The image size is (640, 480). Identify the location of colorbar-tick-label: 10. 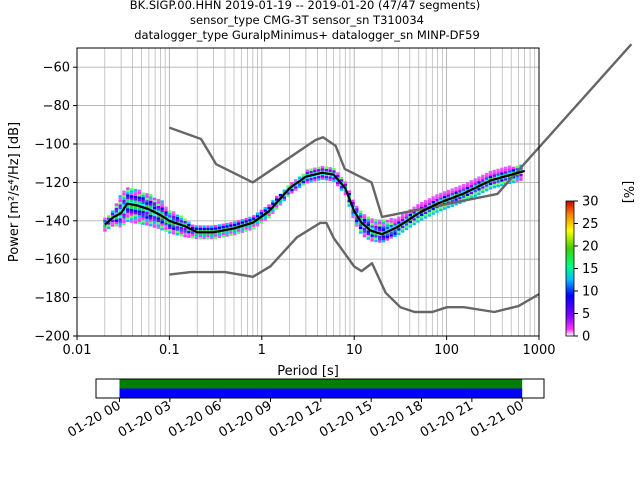
(590, 292).